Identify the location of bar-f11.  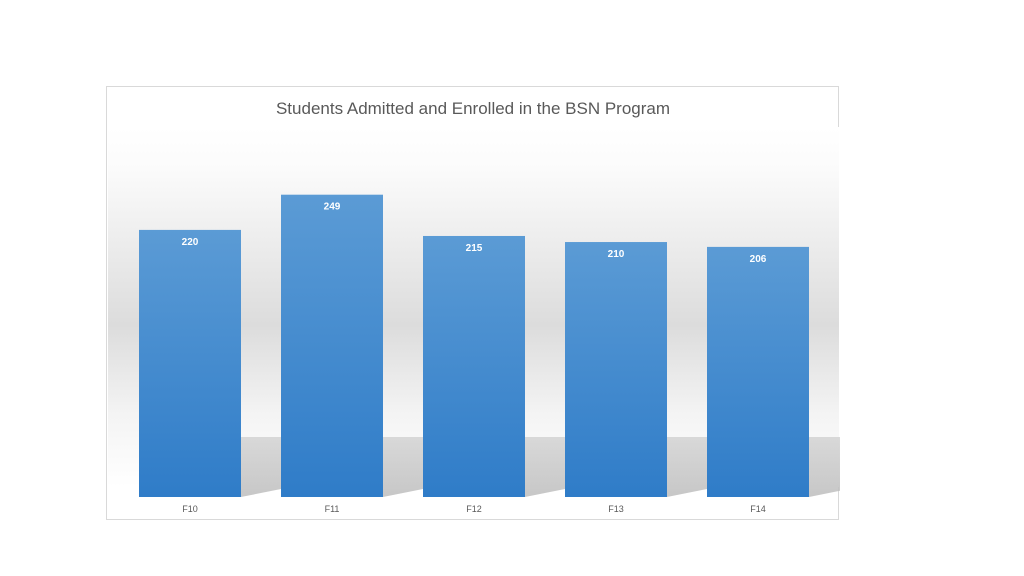
(332, 346).